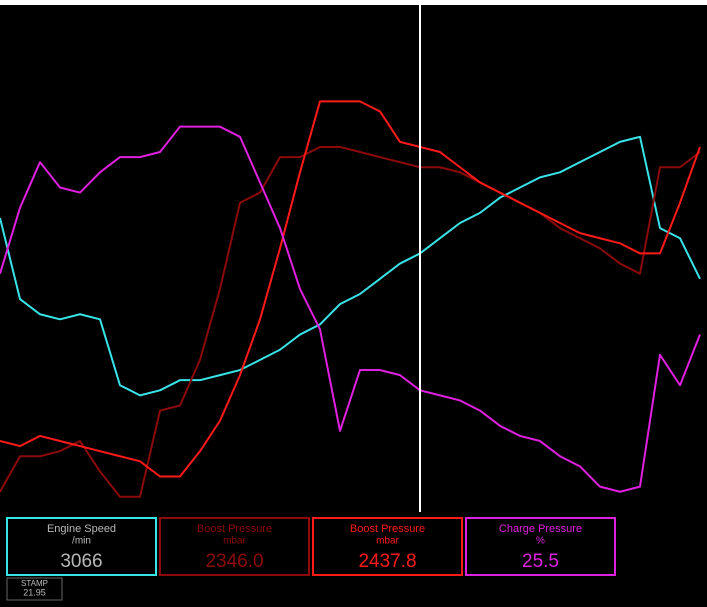 This screenshot has width=707, height=607. What do you see at coordinates (81, 561) in the screenshot?
I see `gauge-reading: 3066` at bounding box center [81, 561].